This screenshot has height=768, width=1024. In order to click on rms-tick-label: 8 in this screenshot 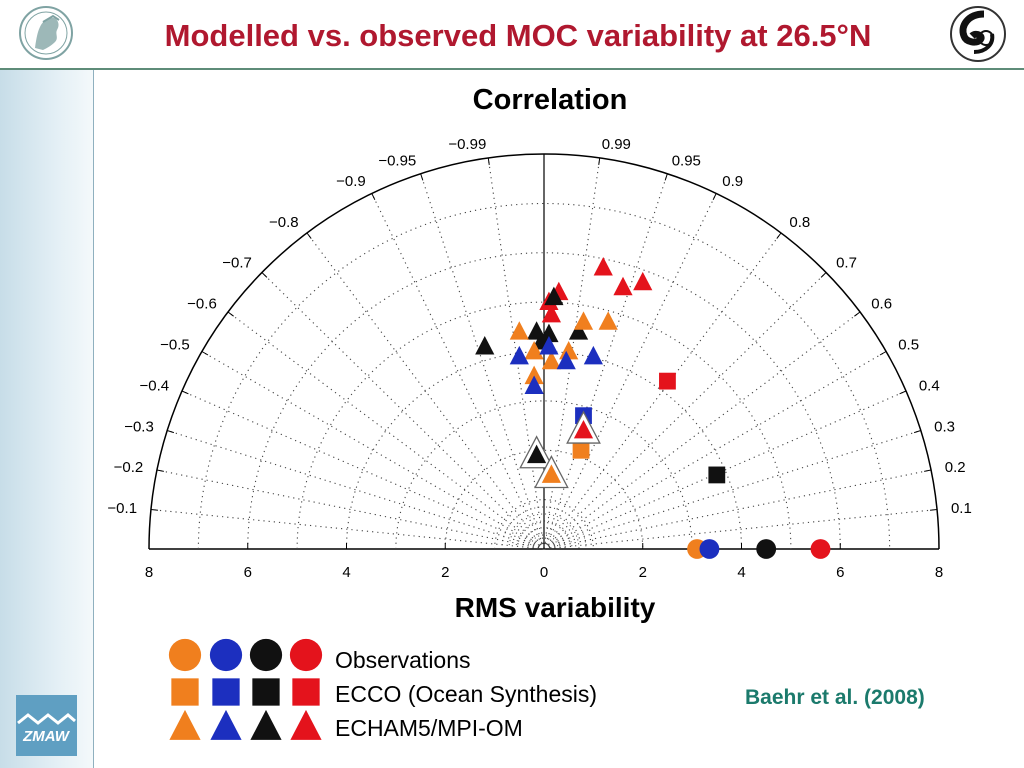, I will do `click(149, 572)`.